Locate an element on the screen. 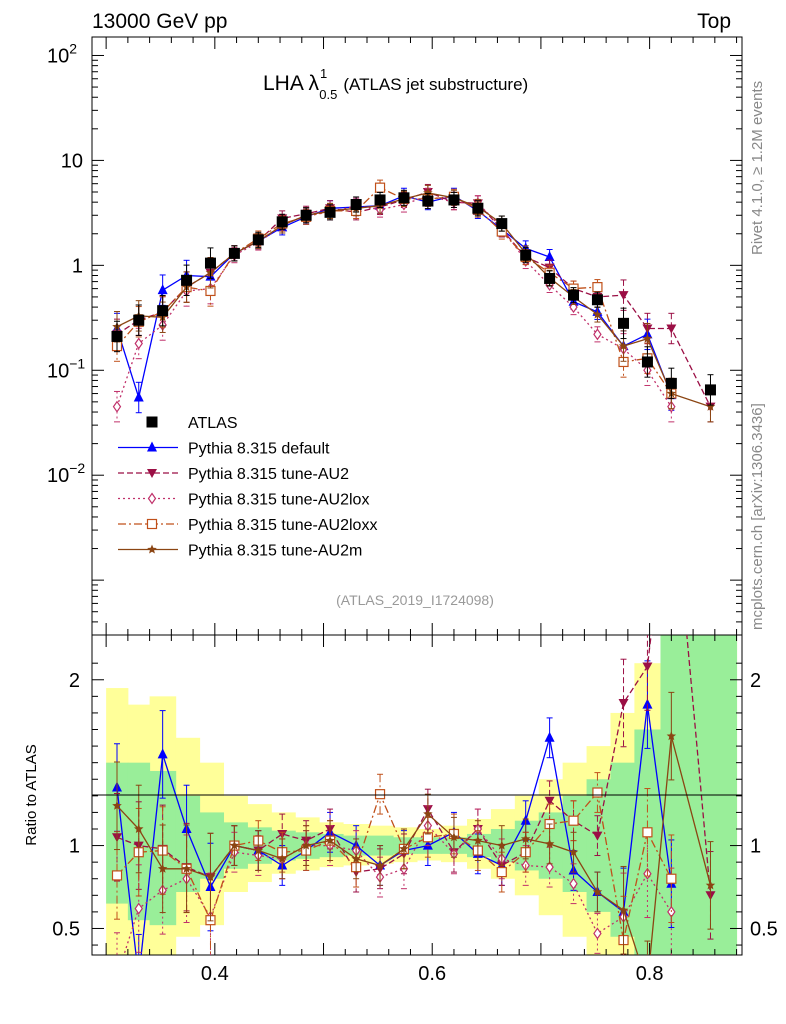  mcplots-side-label: mcplots.cern.ch [arXiv:1306.3436] is located at coordinates (757, 516).